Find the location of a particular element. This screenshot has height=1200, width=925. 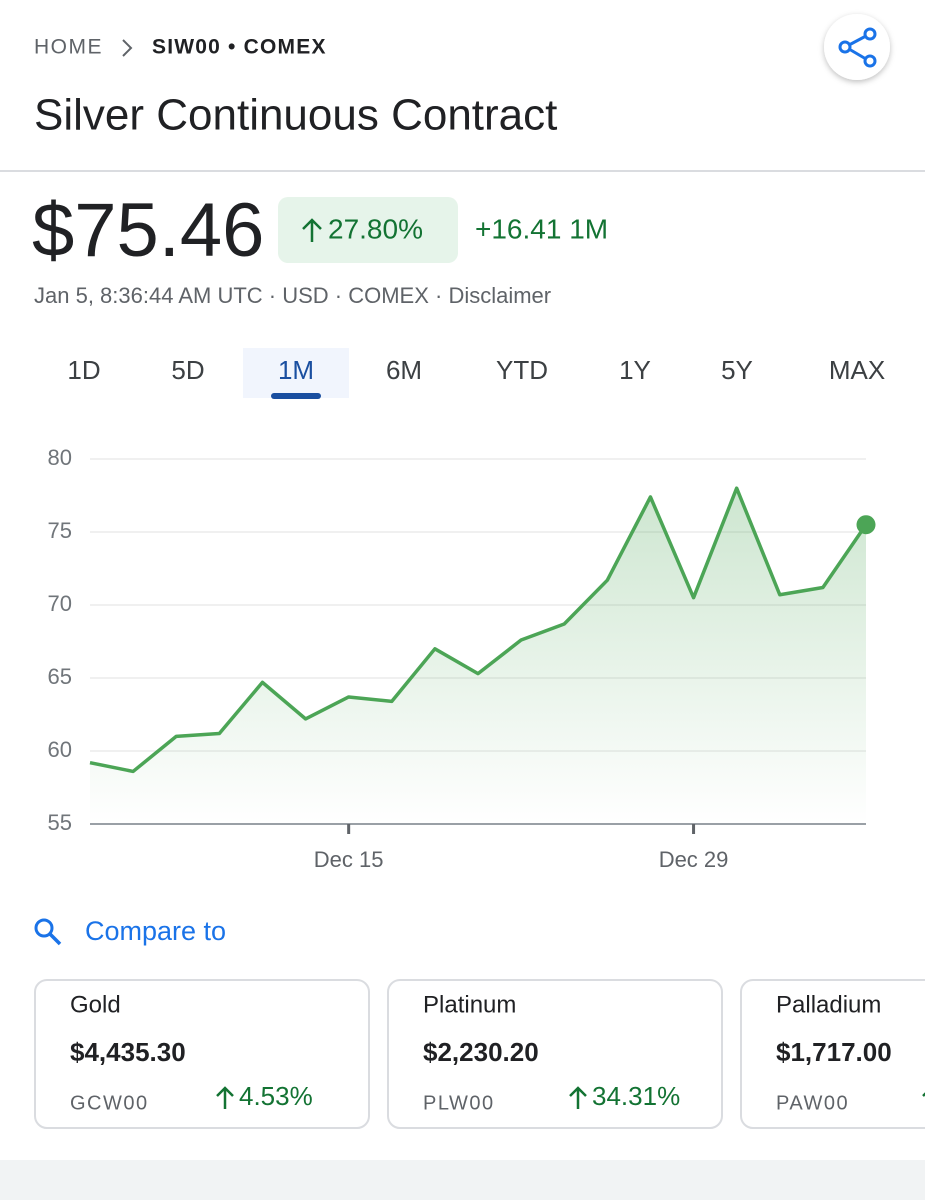

tab: MAX is located at coordinates (857, 370).